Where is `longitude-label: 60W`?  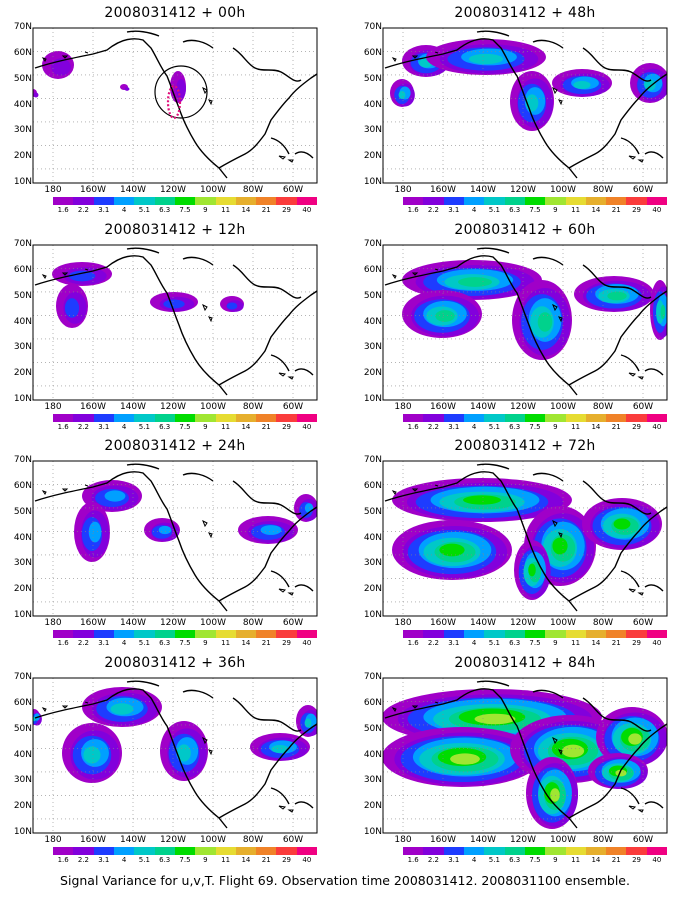 longitude-label: 60W is located at coordinates (293, 407).